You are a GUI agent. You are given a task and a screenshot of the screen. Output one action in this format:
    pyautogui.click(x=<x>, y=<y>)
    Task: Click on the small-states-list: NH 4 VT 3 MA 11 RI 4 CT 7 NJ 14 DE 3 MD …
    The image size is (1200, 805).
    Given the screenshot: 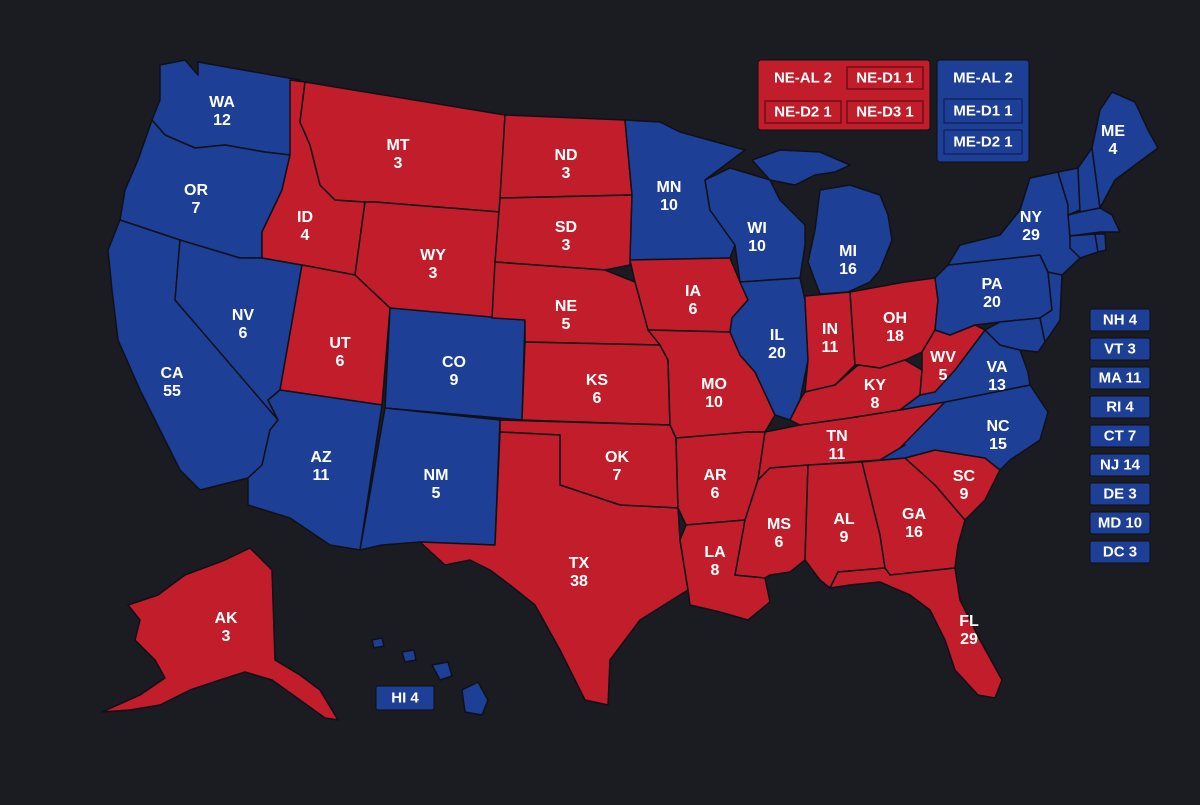 What is the action you would take?
    pyautogui.click(x=1120, y=436)
    